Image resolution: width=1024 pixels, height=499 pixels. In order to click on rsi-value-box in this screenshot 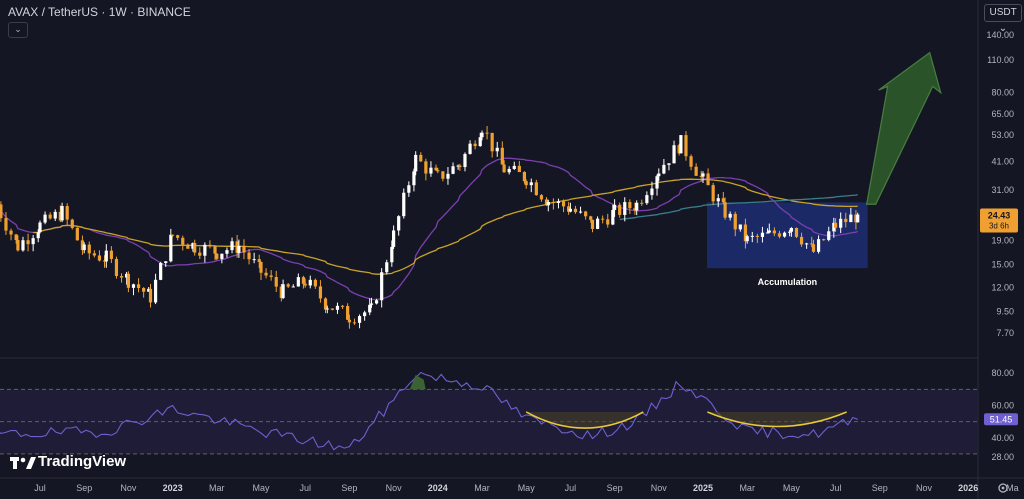, I will do `click(1001, 419)`.